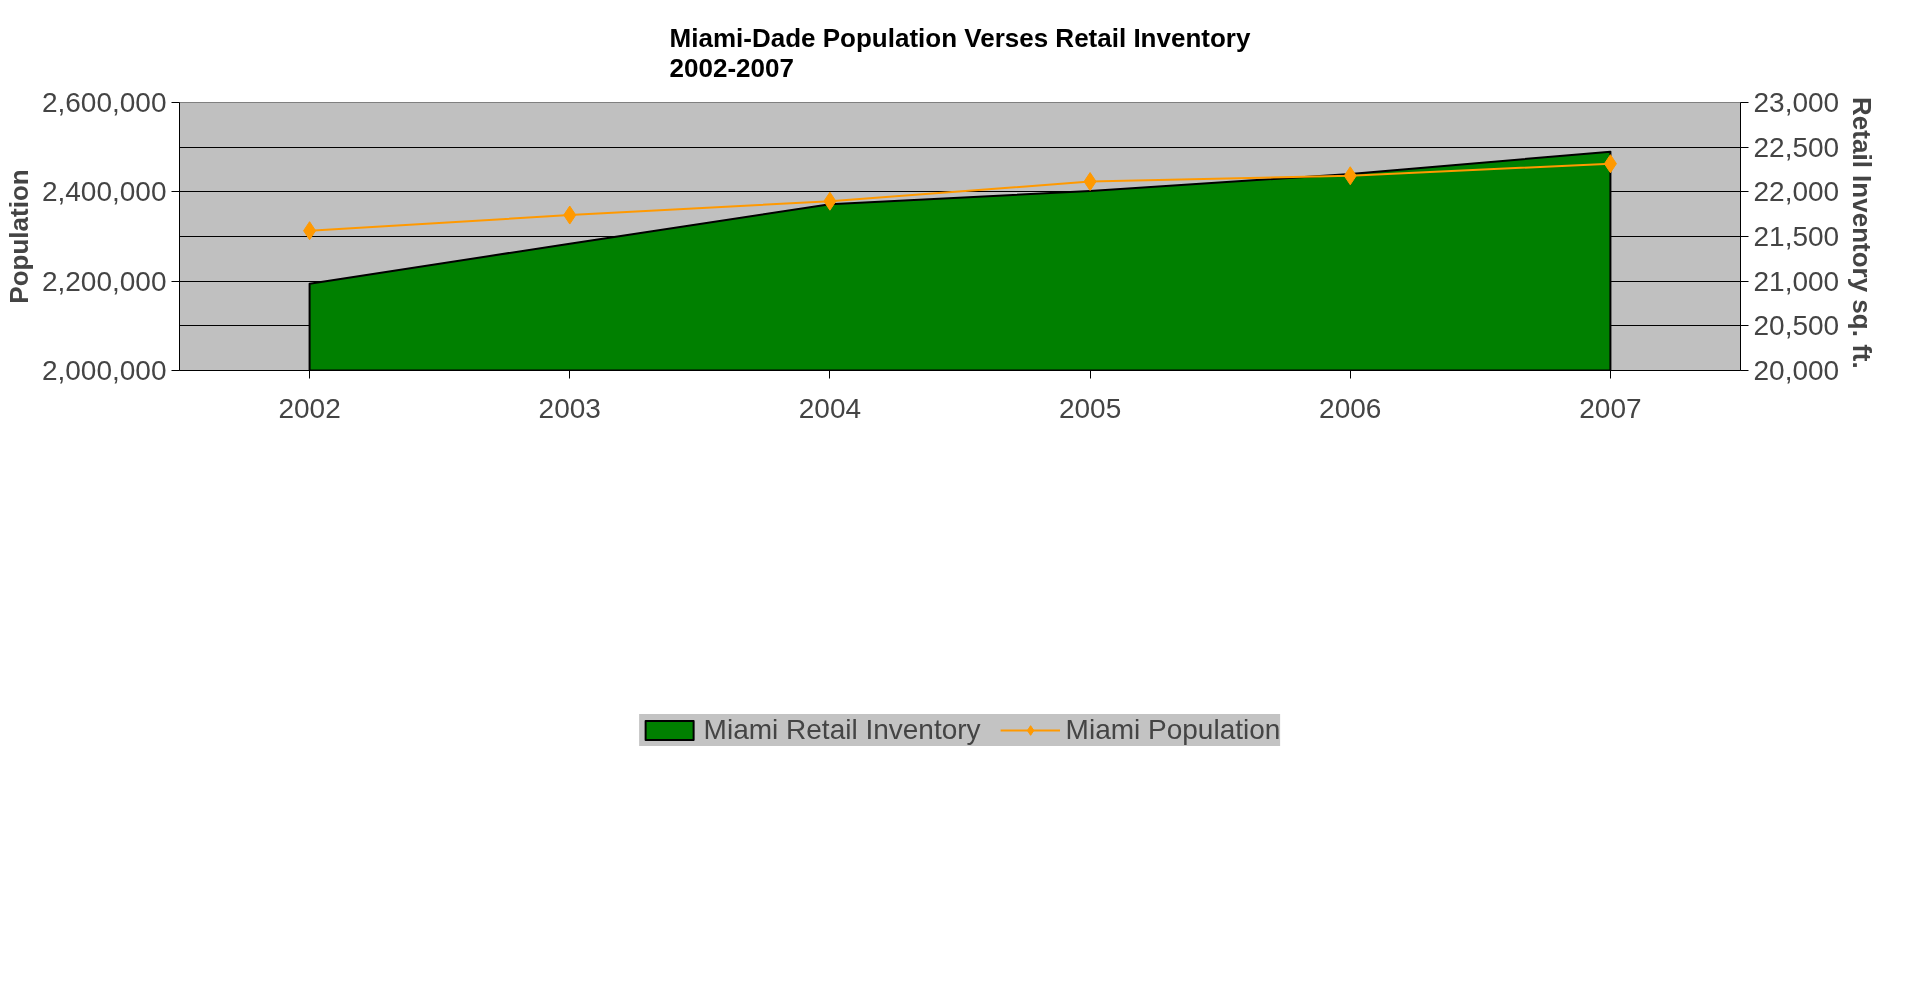  What do you see at coordinates (309, 408) in the screenshot?
I see `x-tick-label: 2002` at bounding box center [309, 408].